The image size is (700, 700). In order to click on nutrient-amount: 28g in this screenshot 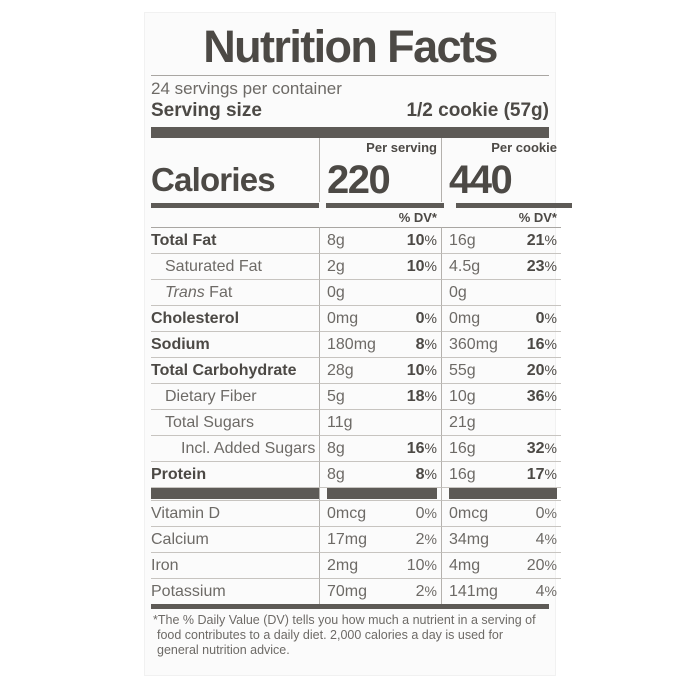, I will do `click(340, 370)`.